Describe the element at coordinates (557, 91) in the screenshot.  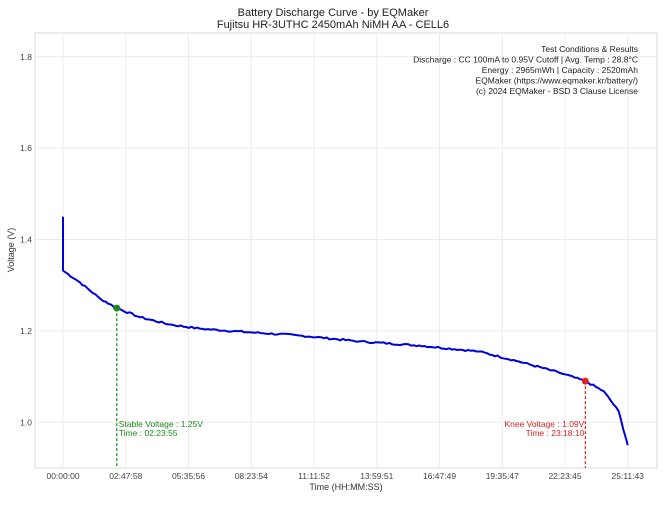
I see `info-line: (c) 2024 EQMaker - BSD 3 Clause License` at that location.